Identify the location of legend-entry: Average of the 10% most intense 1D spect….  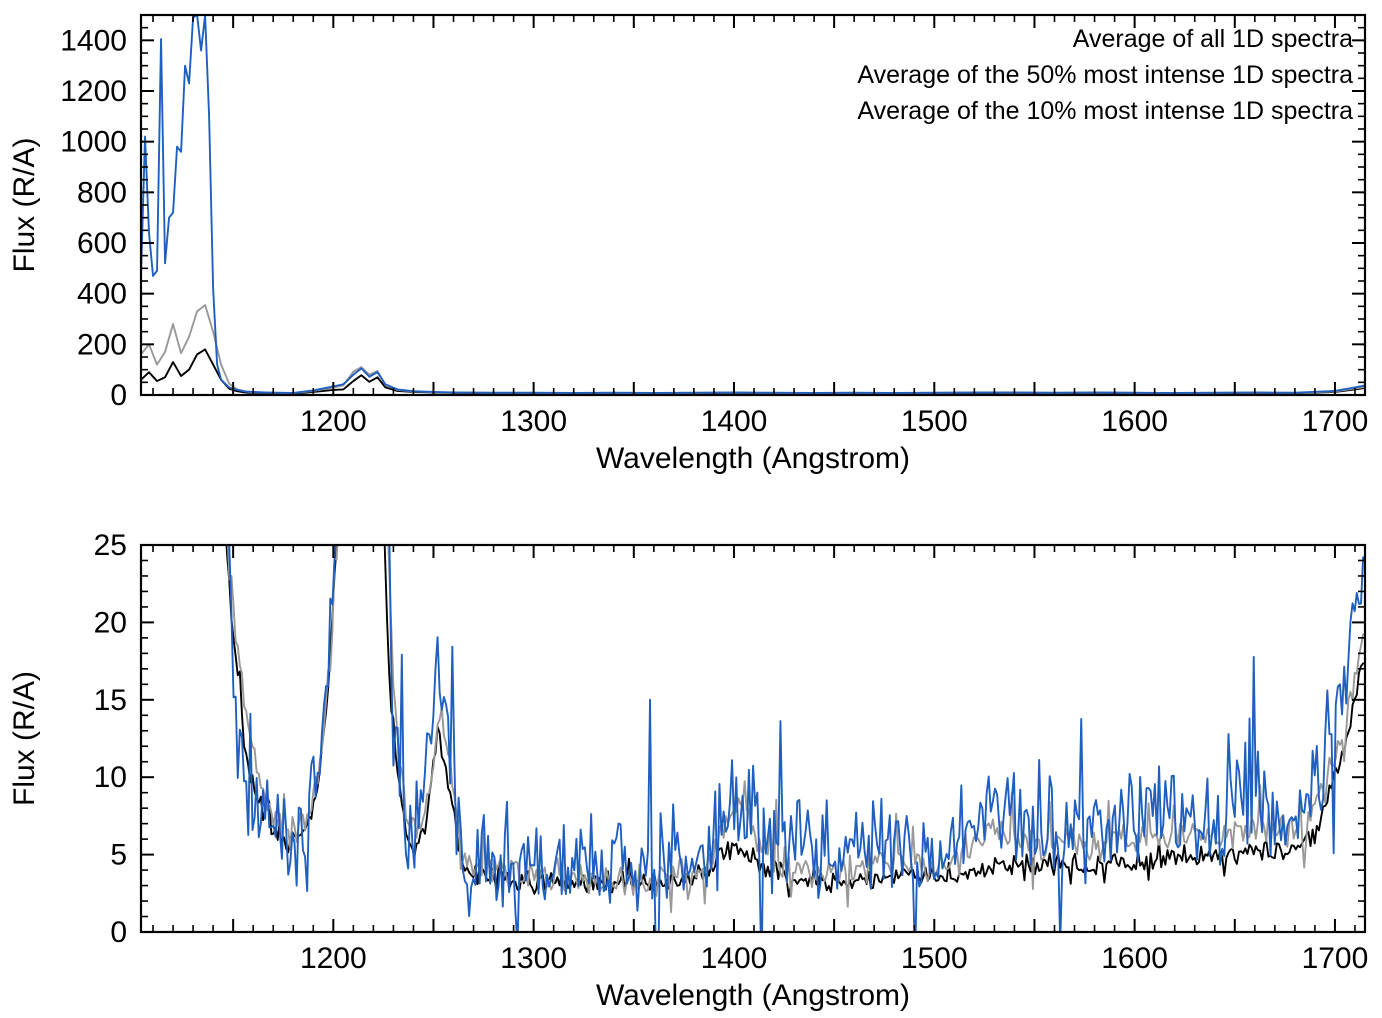
(1105, 111).